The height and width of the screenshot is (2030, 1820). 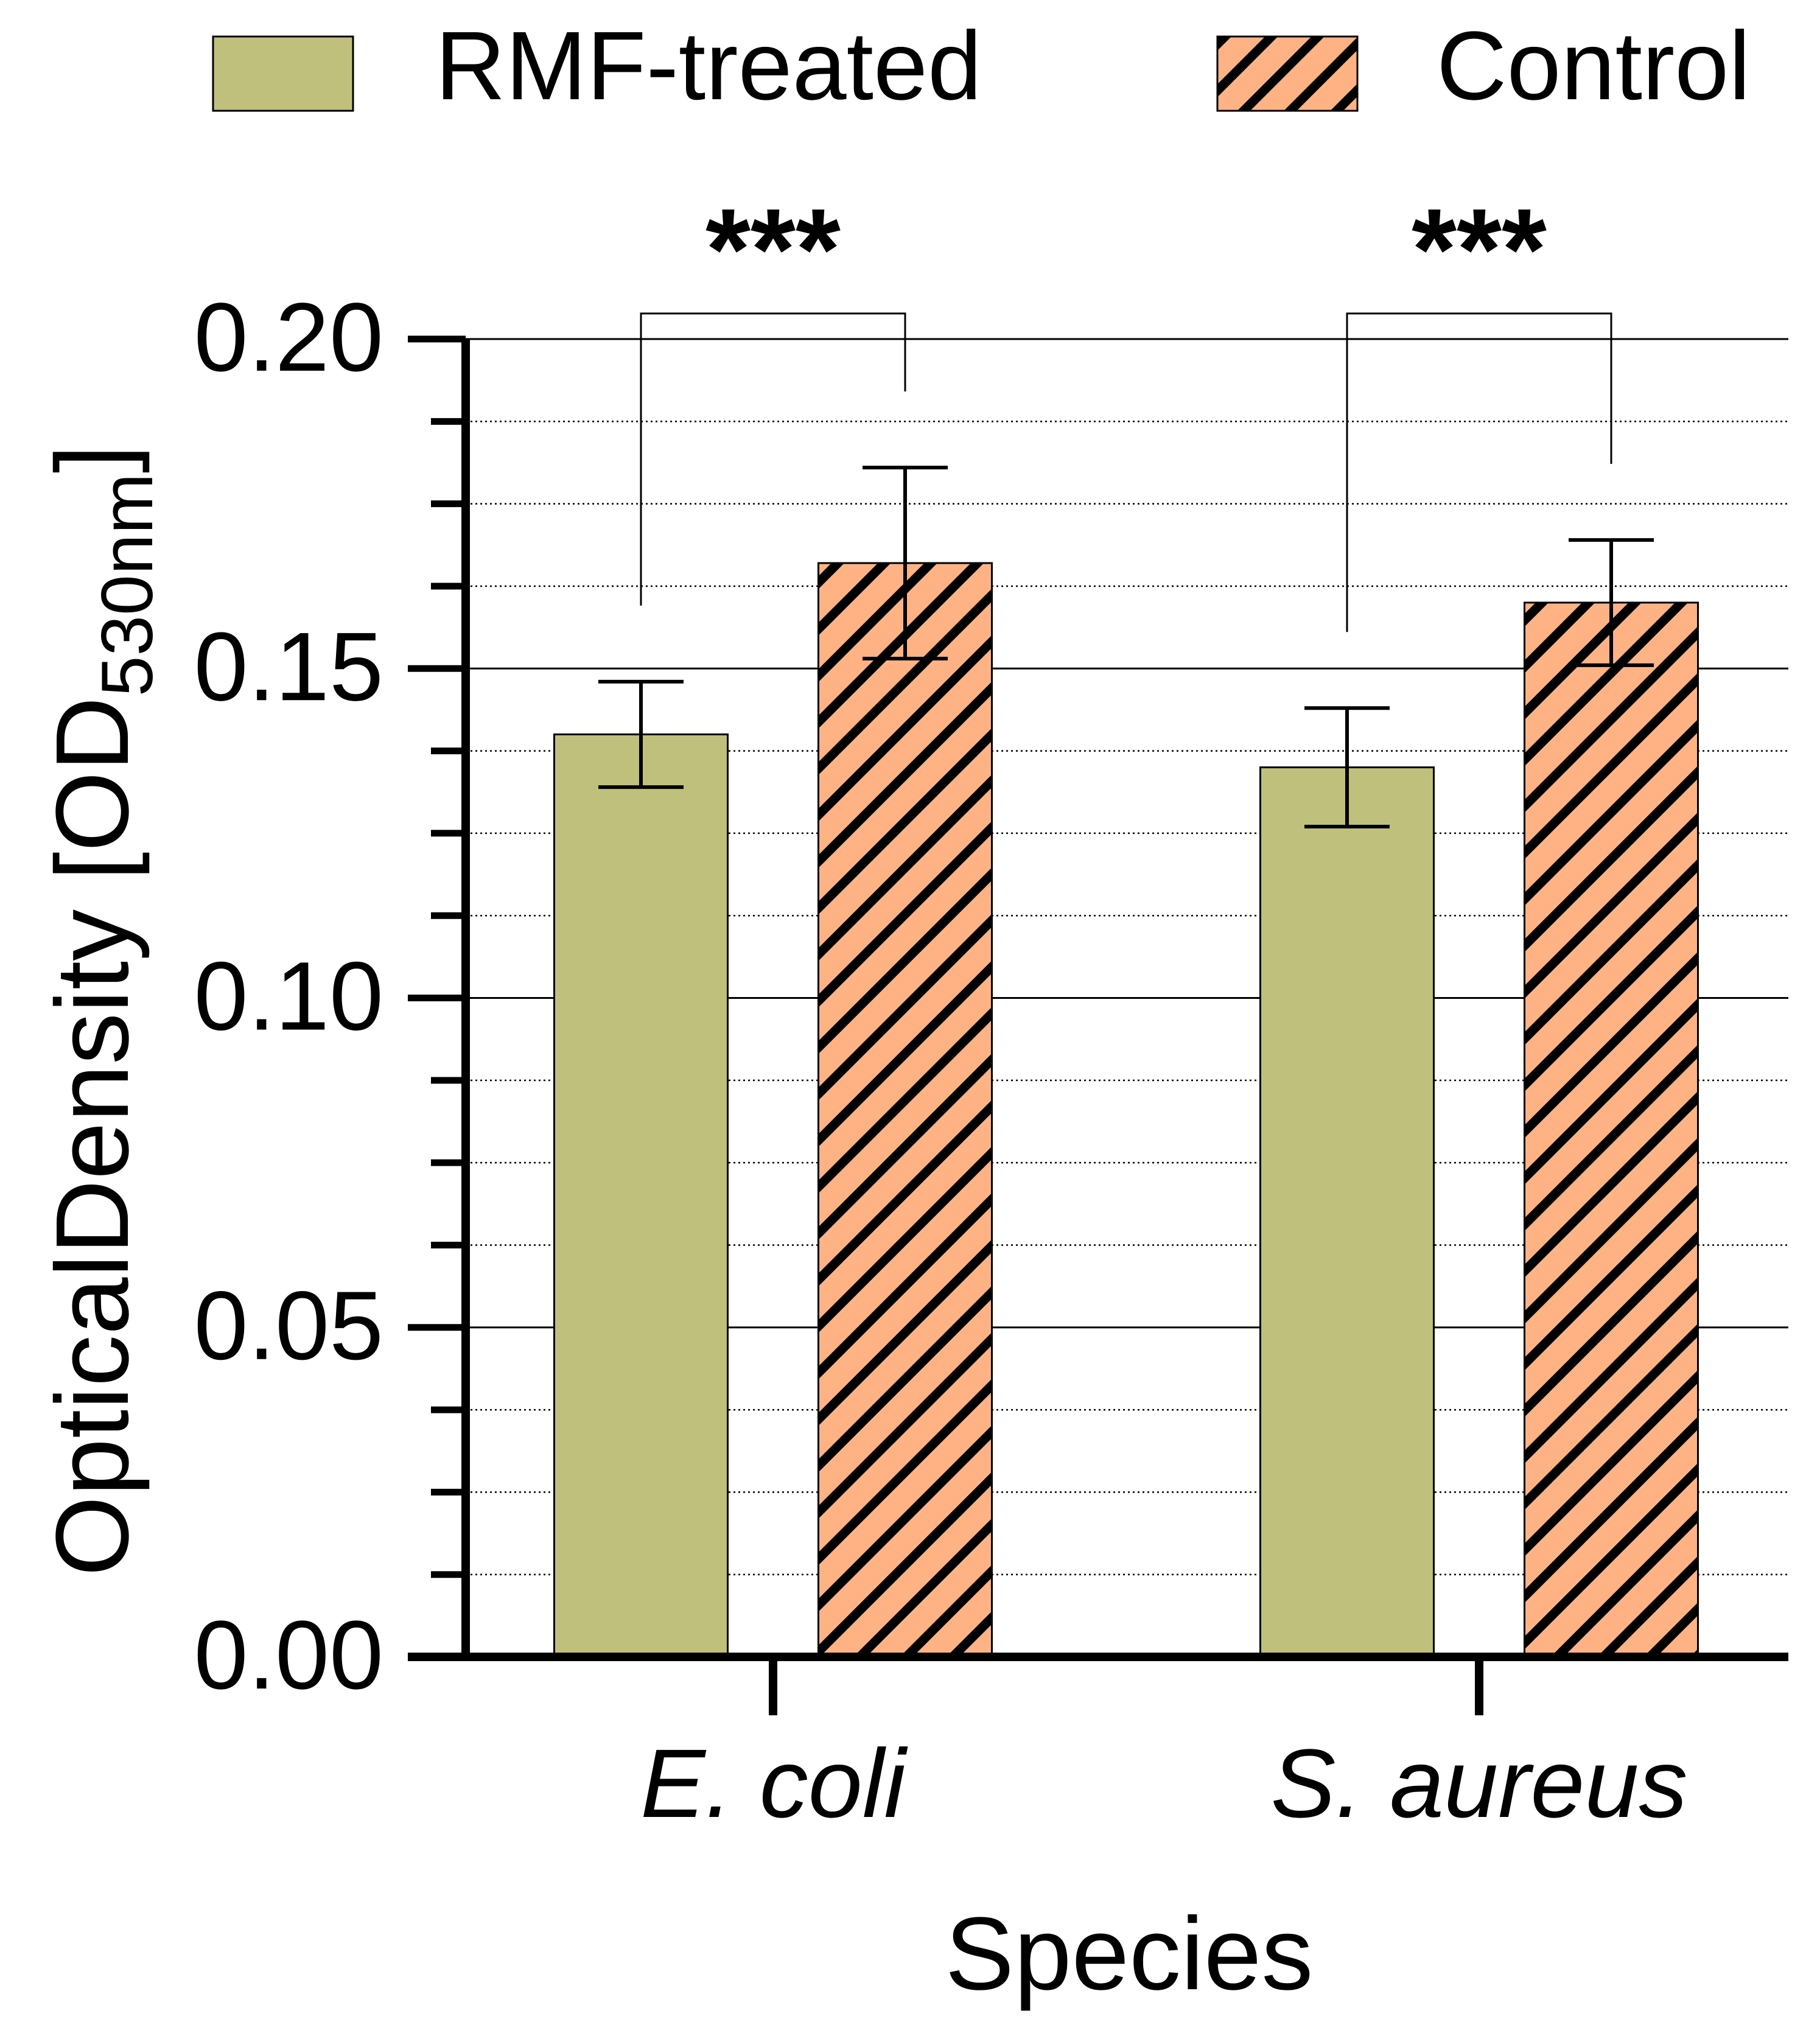 What do you see at coordinates (1479, 1783) in the screenshot?
I see `x-tick-label: S. aureus` at bounding box center [1479, 1783].